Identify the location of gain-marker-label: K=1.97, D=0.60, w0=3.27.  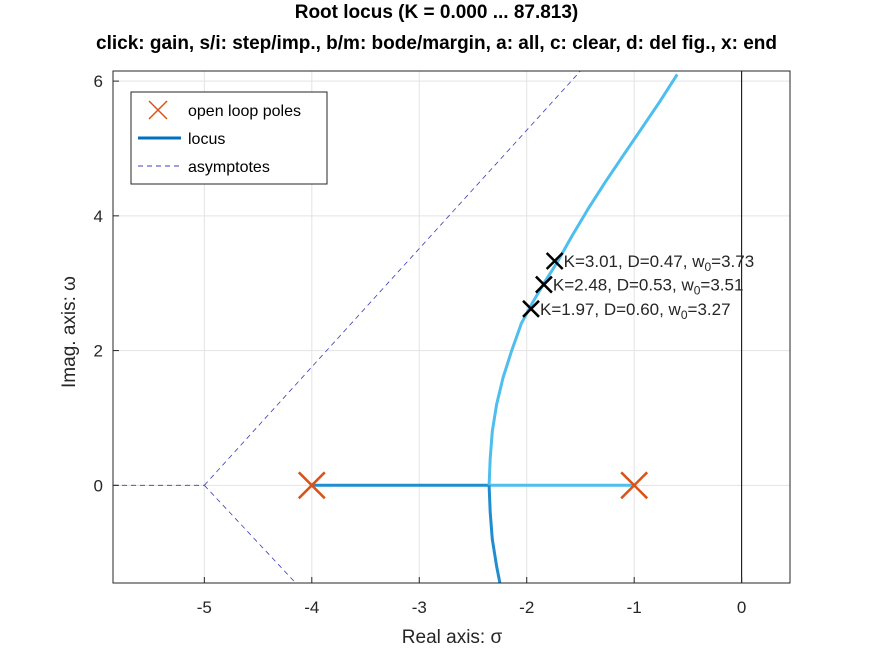
(635, 311).